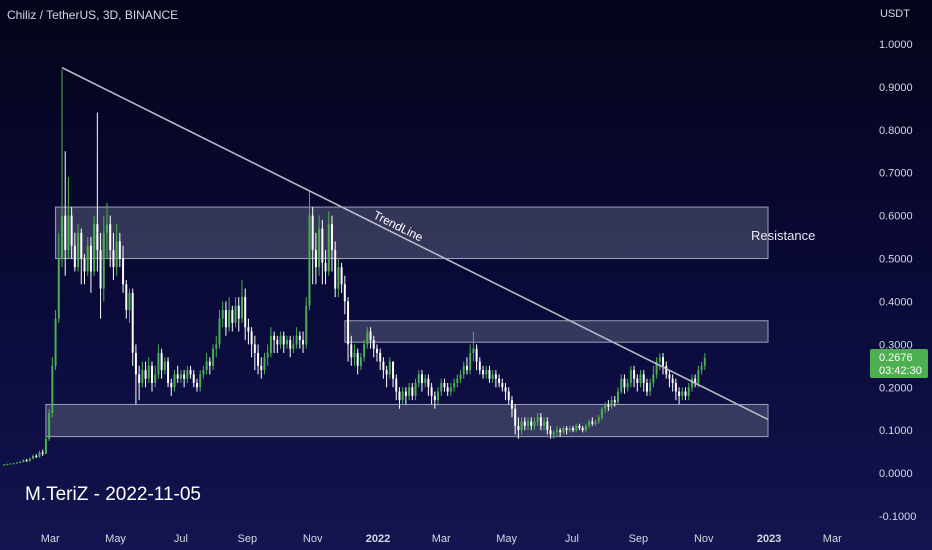 Image resolution: width=932 pixels, height=550 pixels. What do you see at coordinates (92, 15) in the screenshot?
I see `symbol-title: Chiliz / TetherUS, 3D, BINANCE` at bounding box center [92, 15].